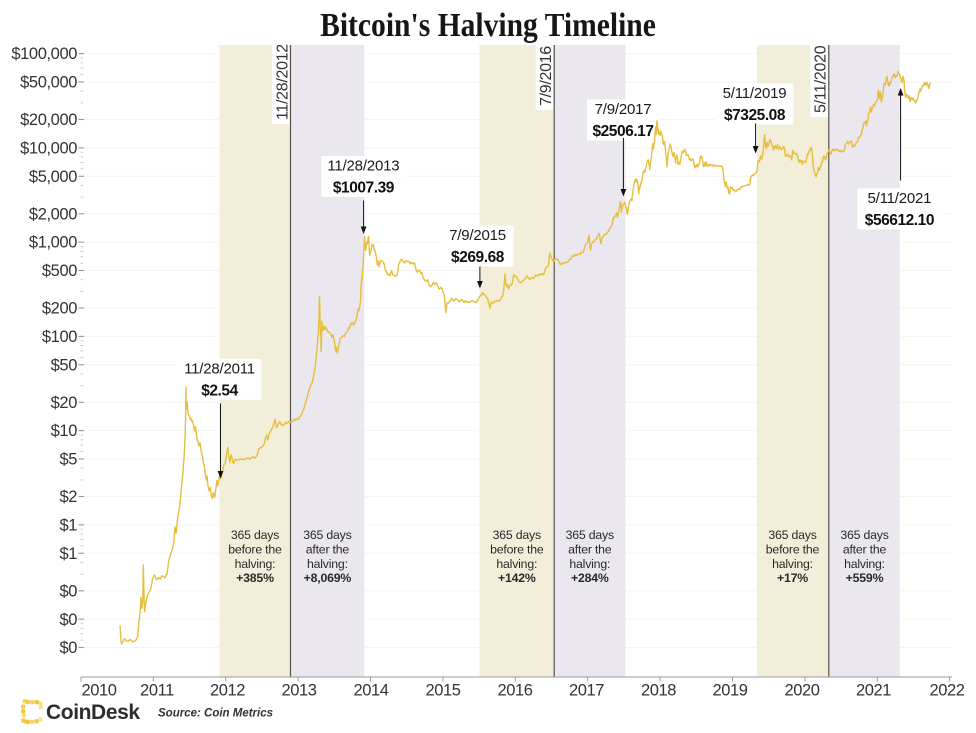 The width and height of the screenshot is (976, 733). What do you see at coordinates (157, 691) in the screenshot?
I see `svg-text: 2011` at bounding box center [157, 691].